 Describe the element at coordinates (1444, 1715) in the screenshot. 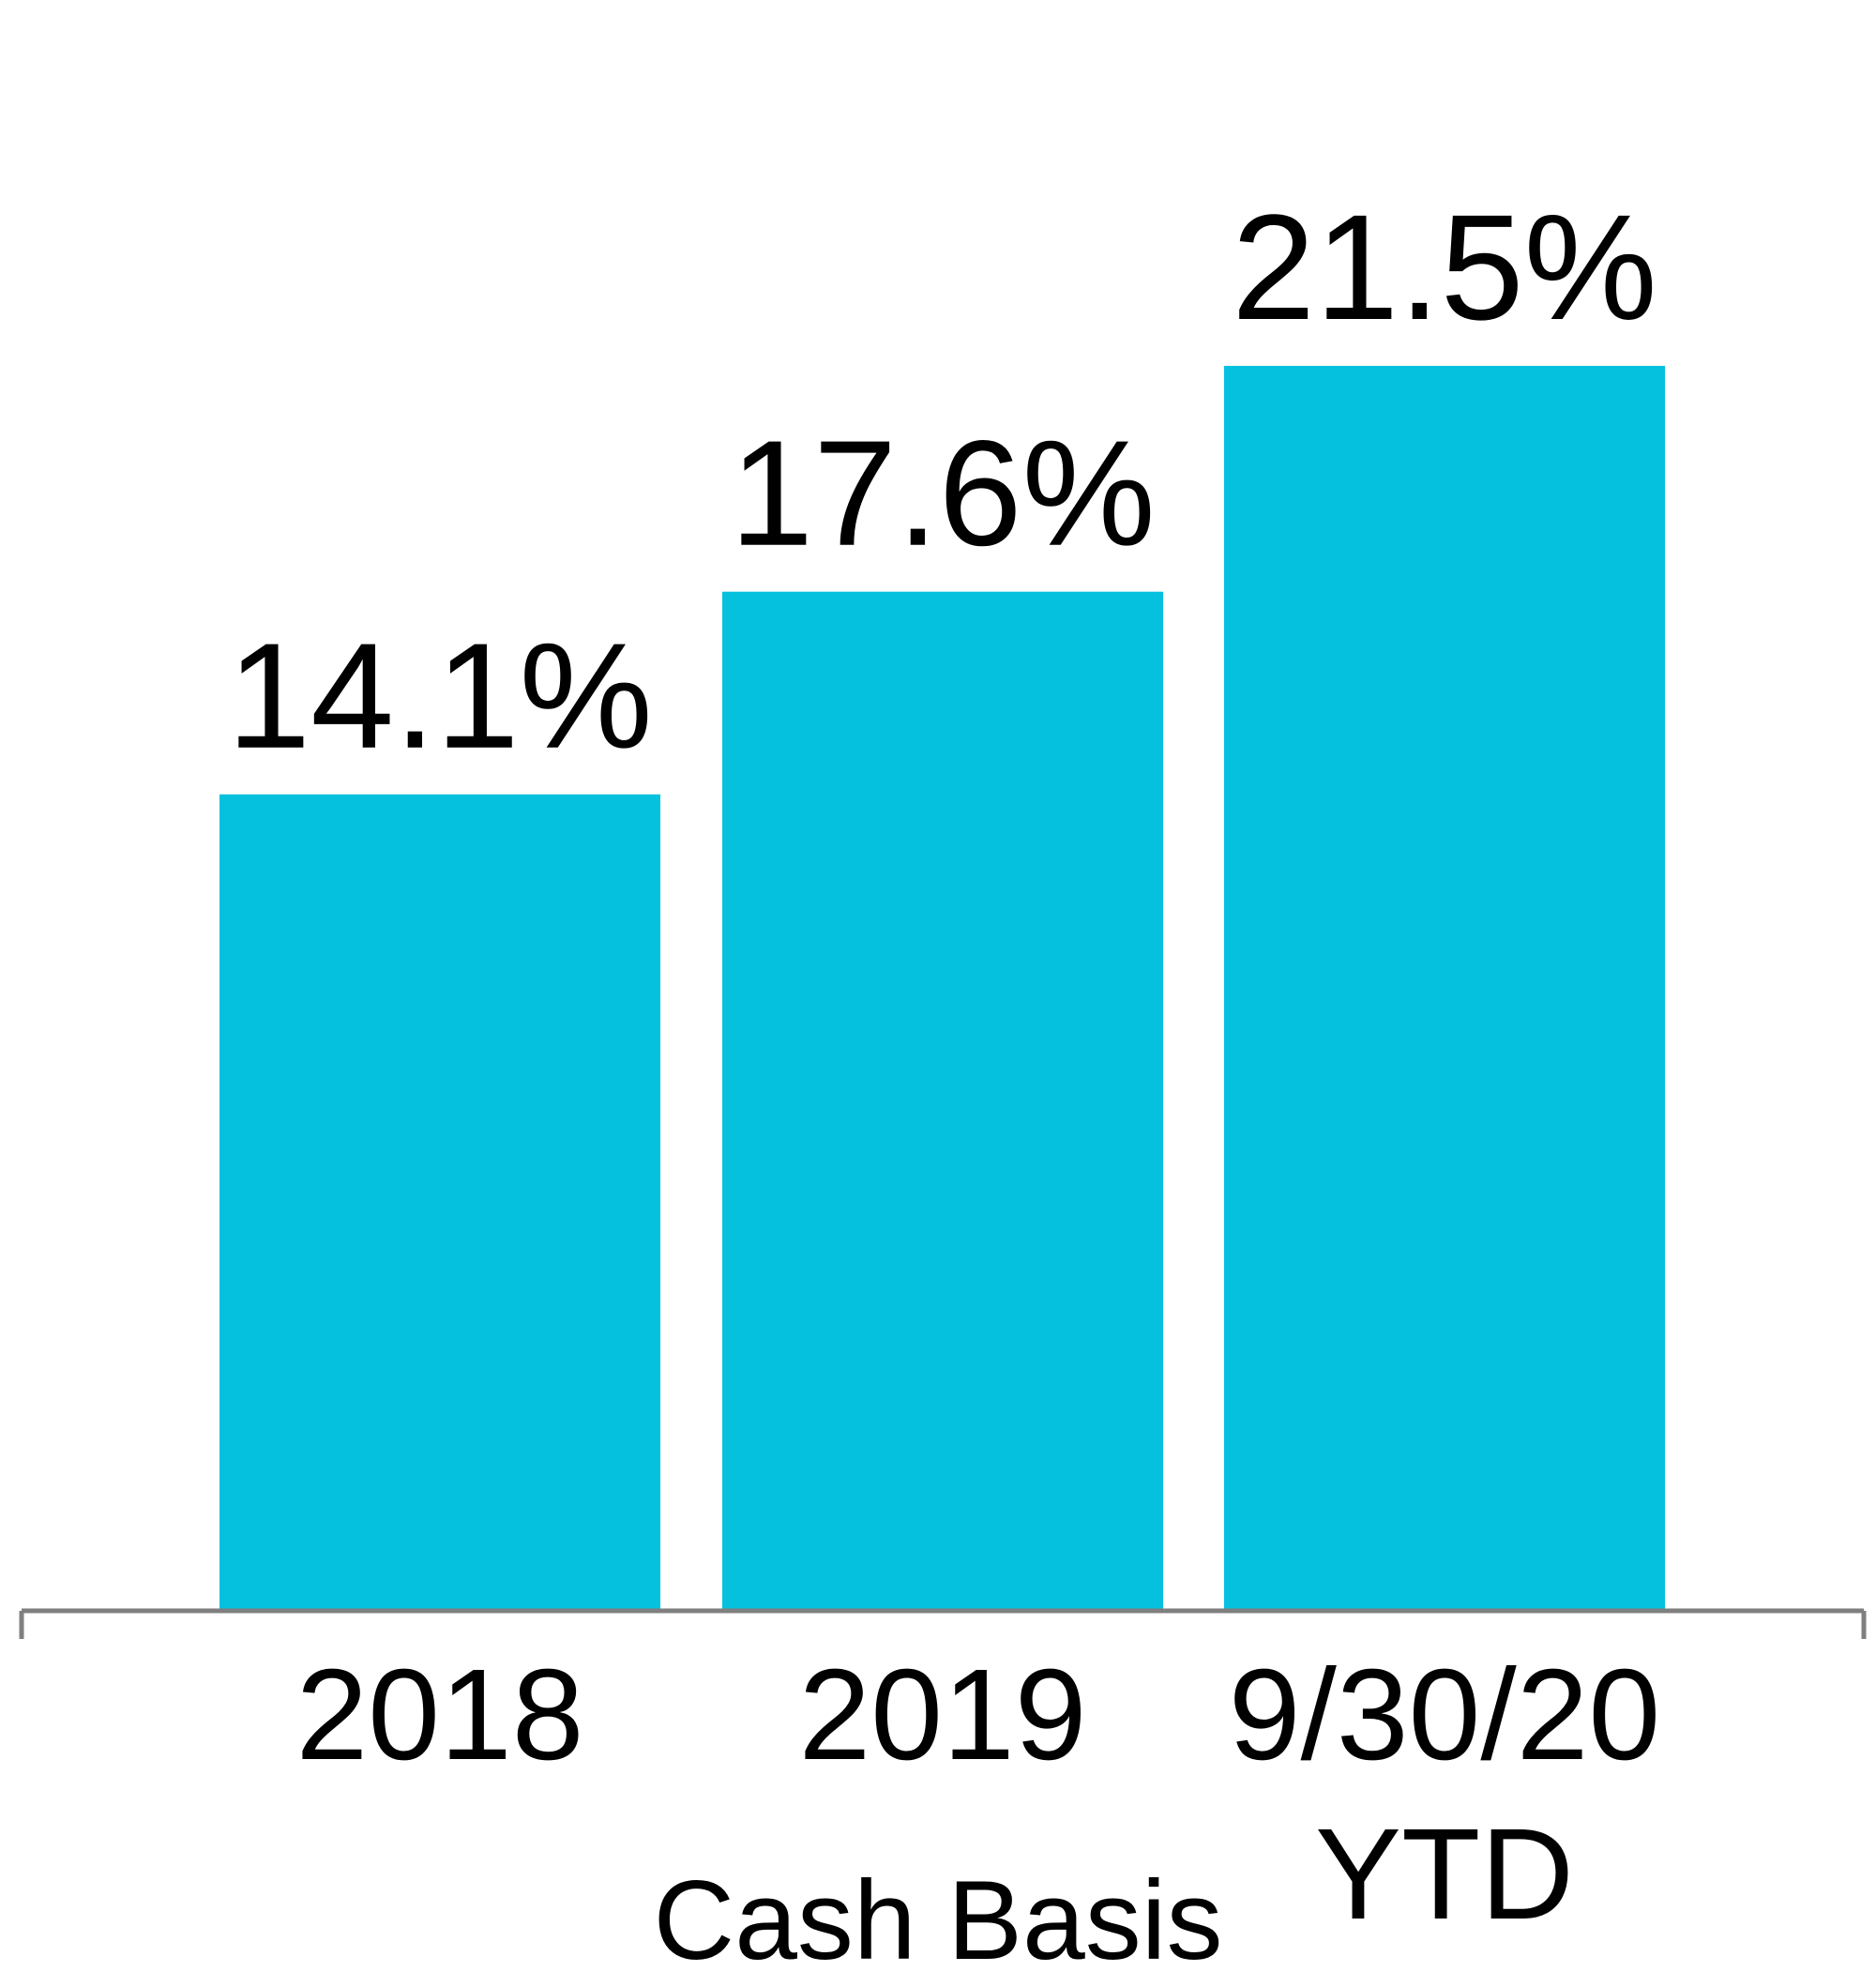

I see `category-label-2-line-0: 9/30/20` at that location.